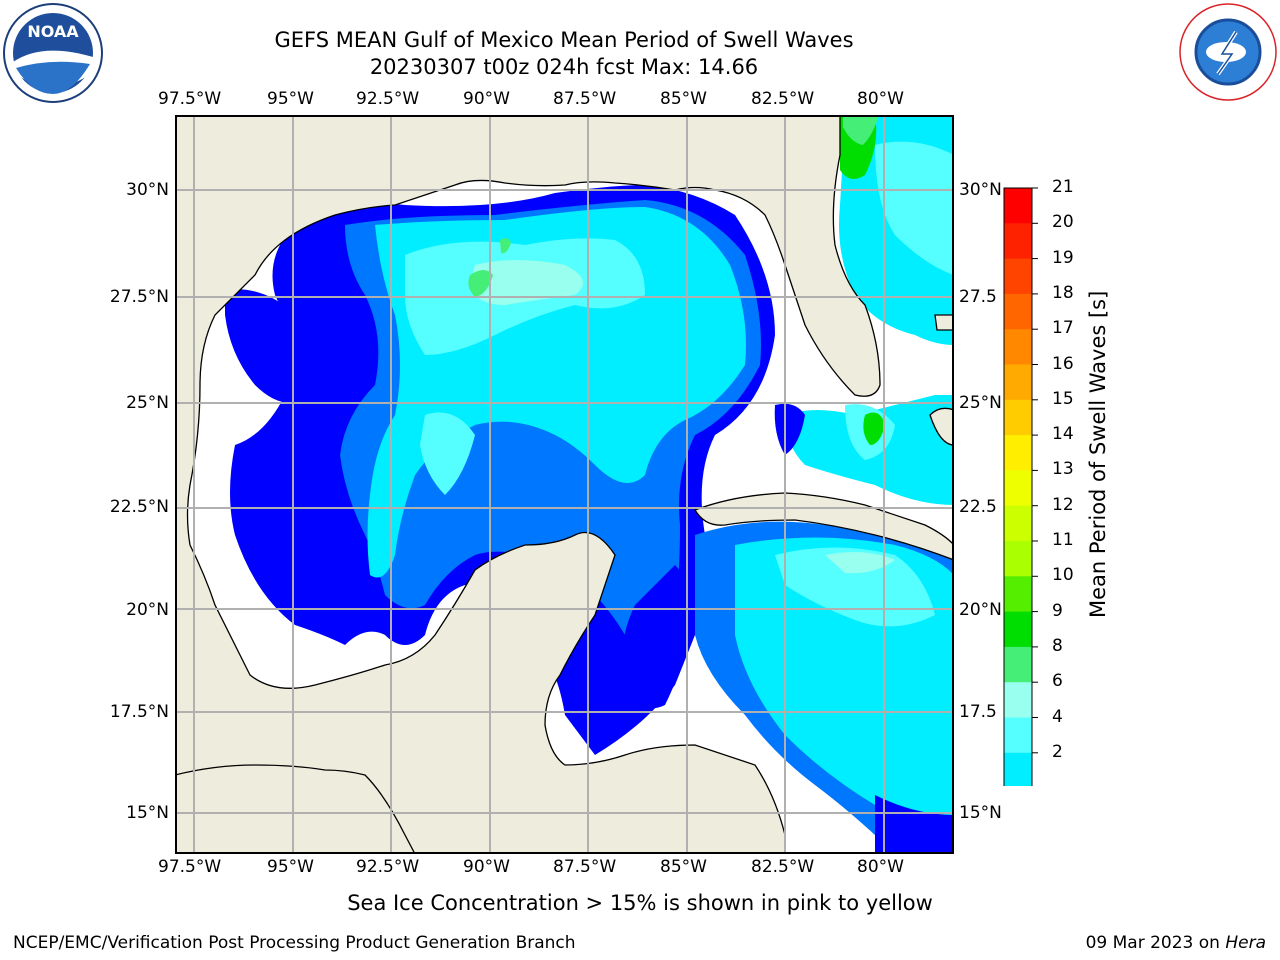 Image resolution: width=1280 pixels, height=960 pixels. What do you see at coordinates (1228, 52) in the screenshot?
I see `nws-logo` at bounding box center [1228, 52].